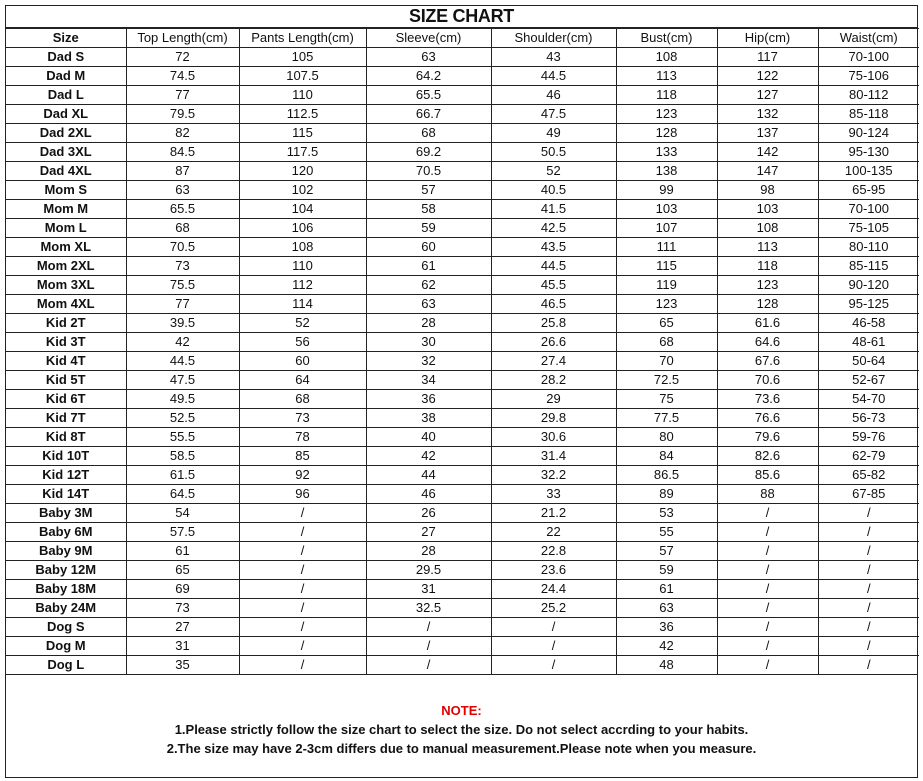 Image resolution: width=923 pixels, height=781 pixels. I want to click on table-cell: 133, so click(666, 152).